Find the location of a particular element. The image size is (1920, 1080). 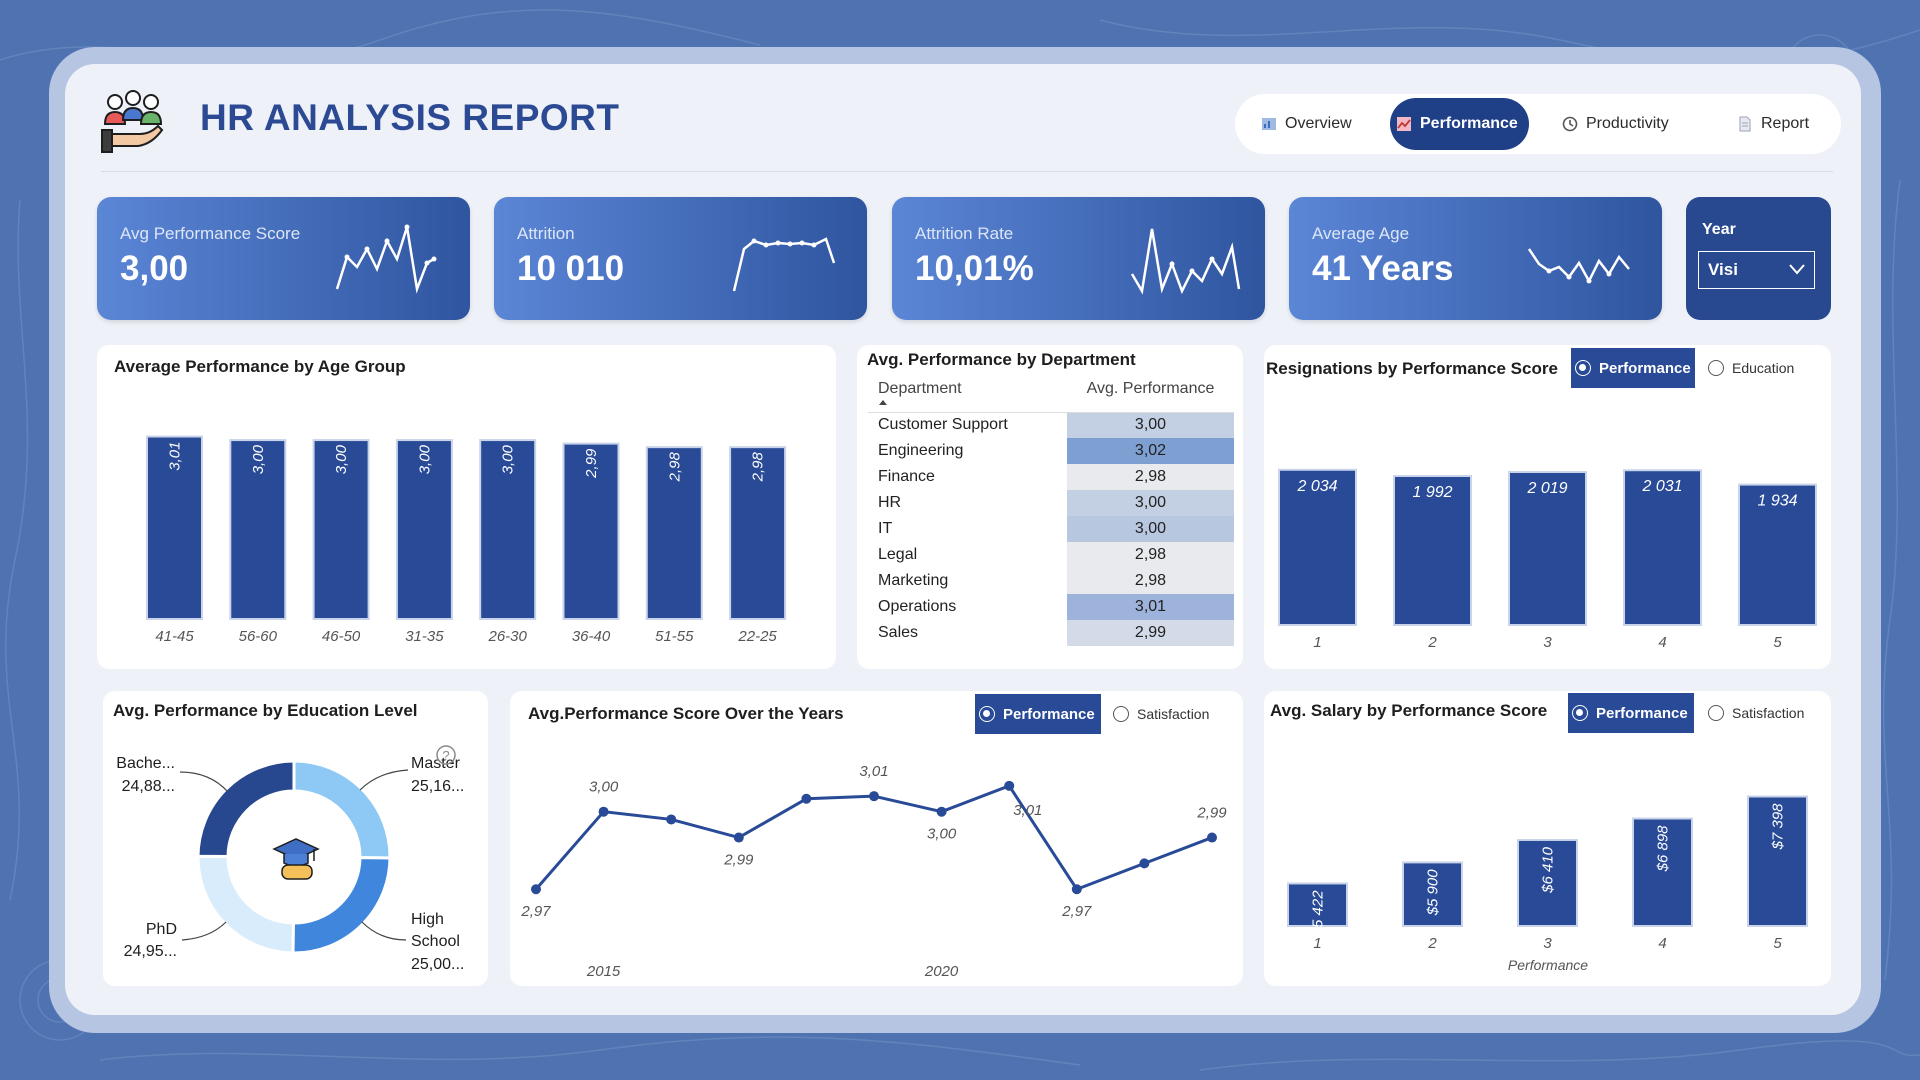

department-name-cell: Sales is located at coordinates (898, 632).